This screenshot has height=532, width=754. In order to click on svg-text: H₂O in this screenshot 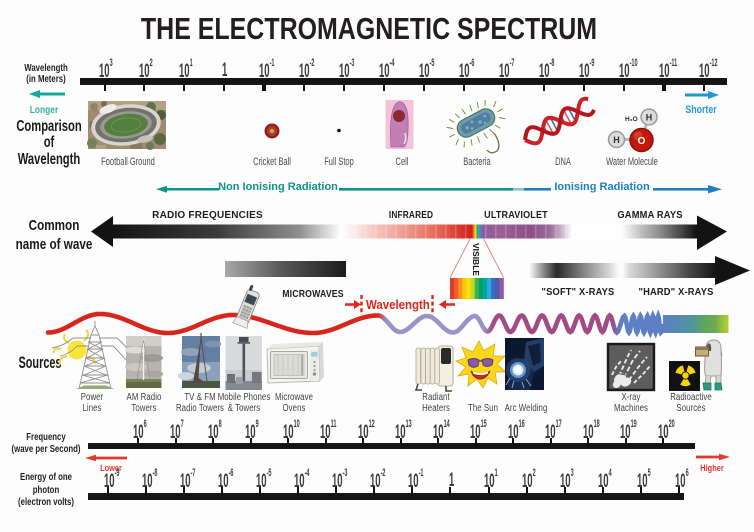, I will do `click(631, 119)`.